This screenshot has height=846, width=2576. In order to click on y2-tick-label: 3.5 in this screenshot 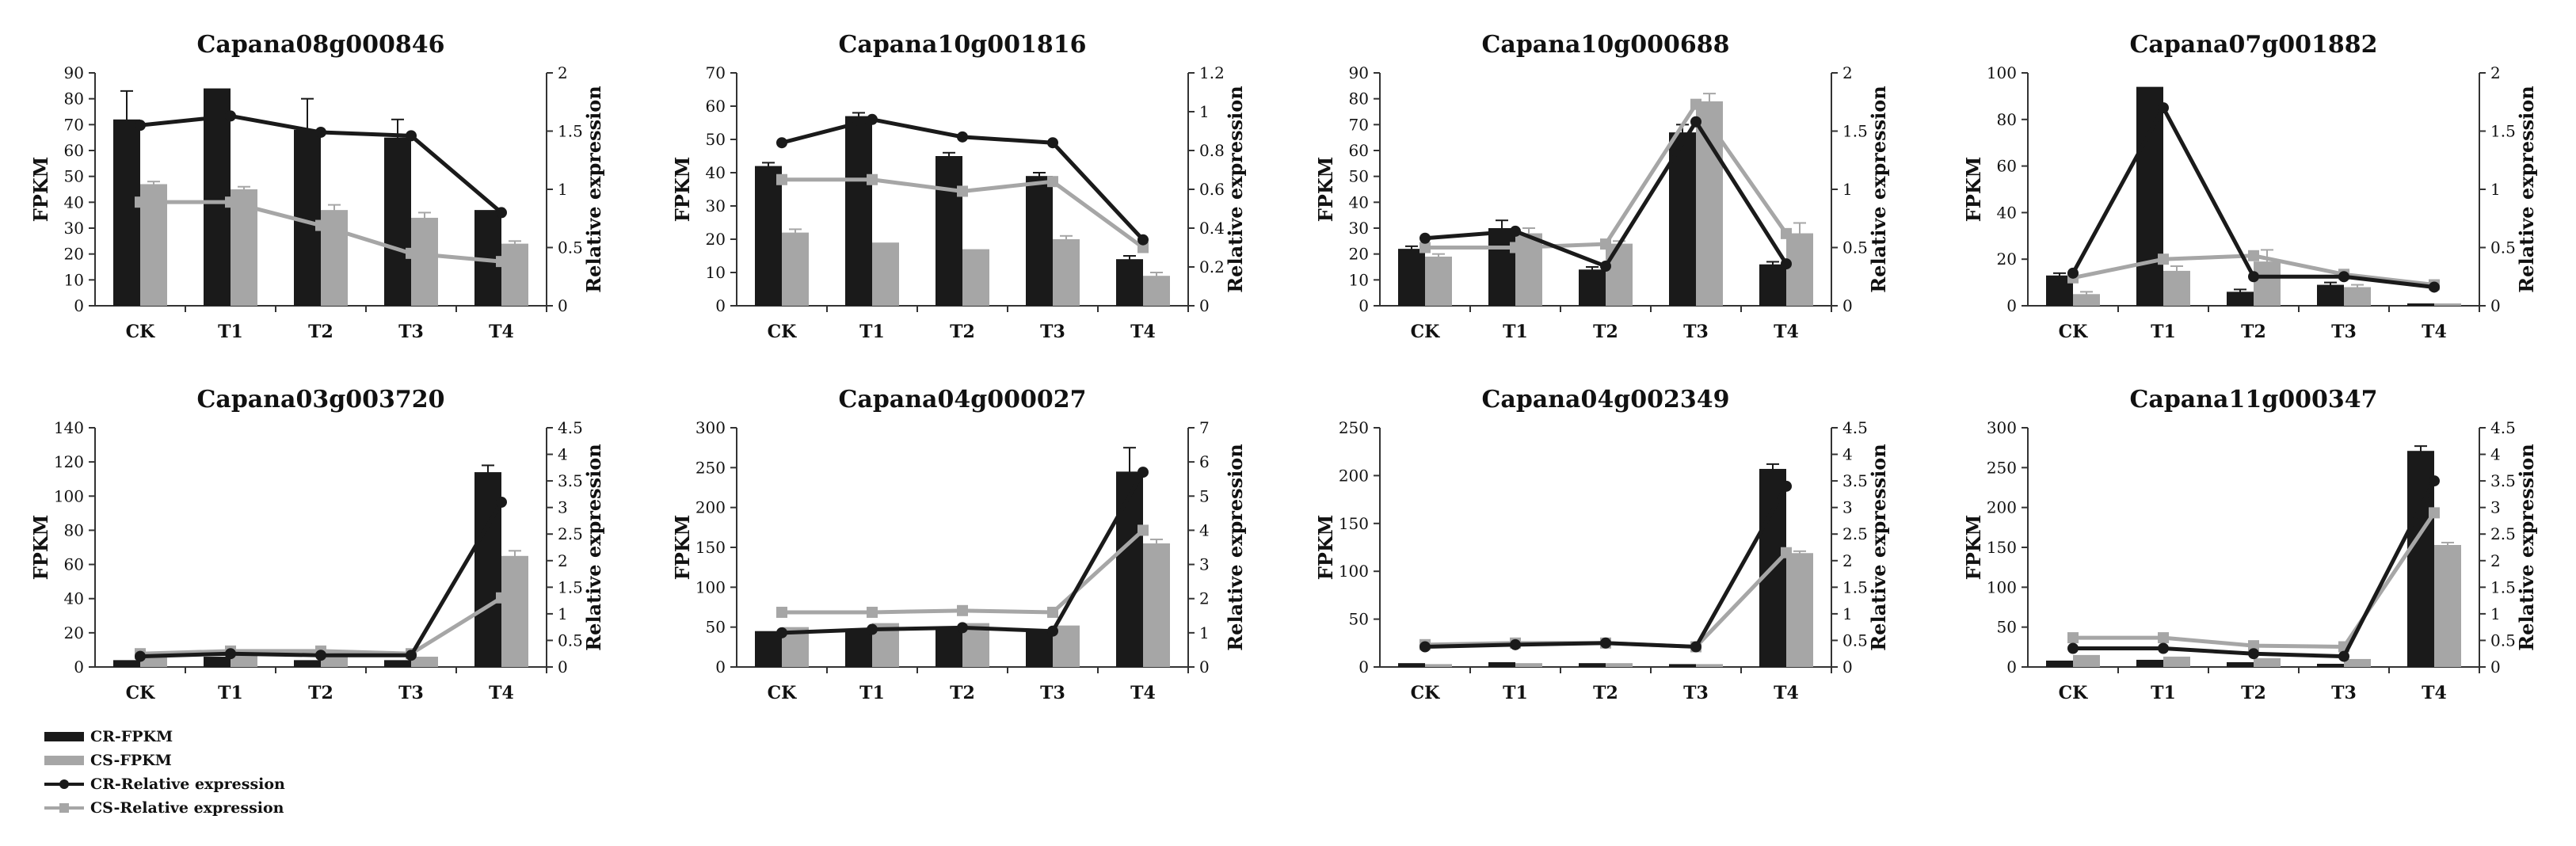, I will do `click(1855, 480)`.